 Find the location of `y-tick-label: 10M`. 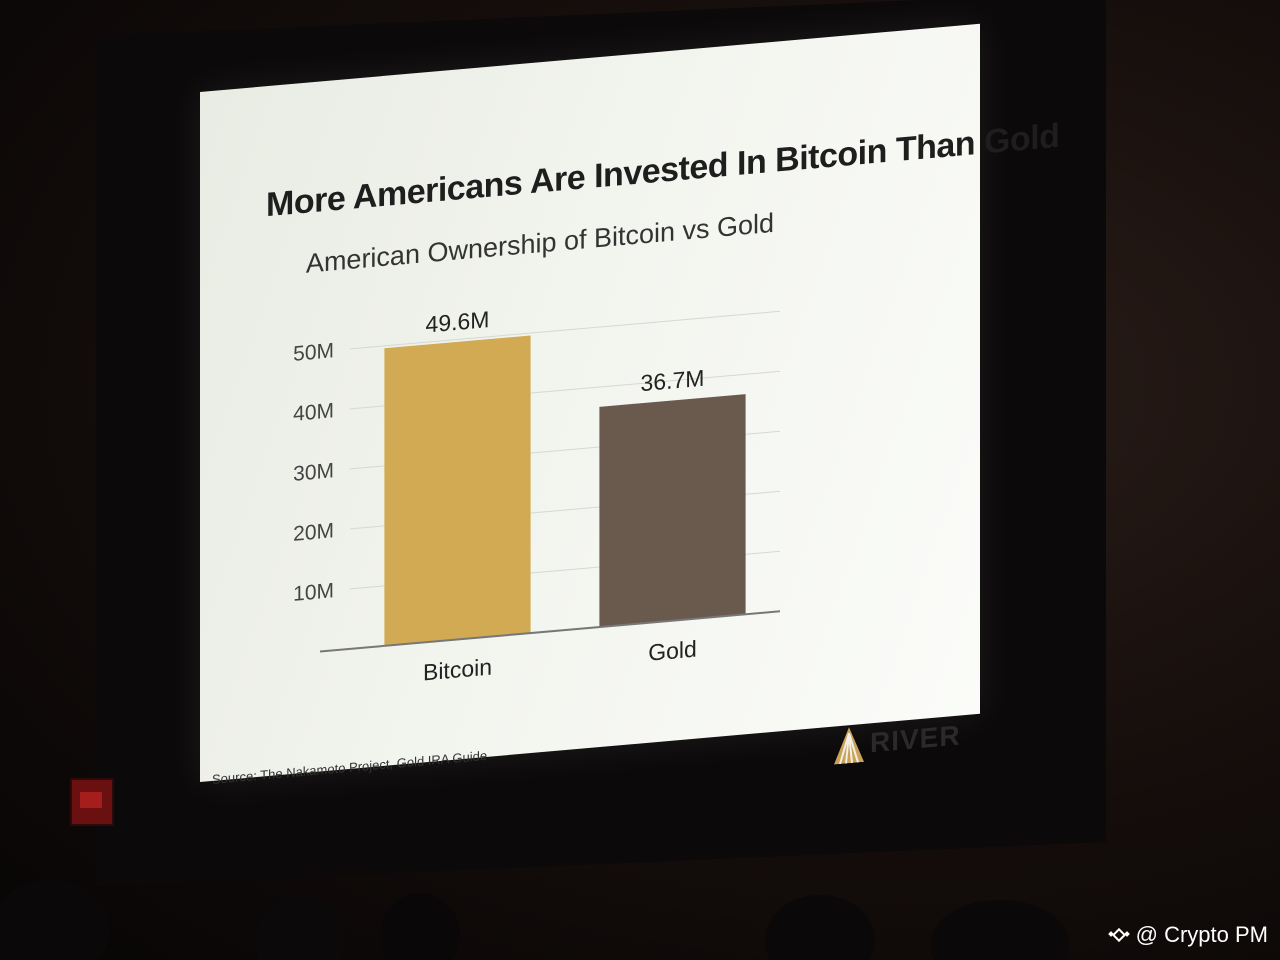

y-tick-label: 10M is located at coordinates (313, 592).